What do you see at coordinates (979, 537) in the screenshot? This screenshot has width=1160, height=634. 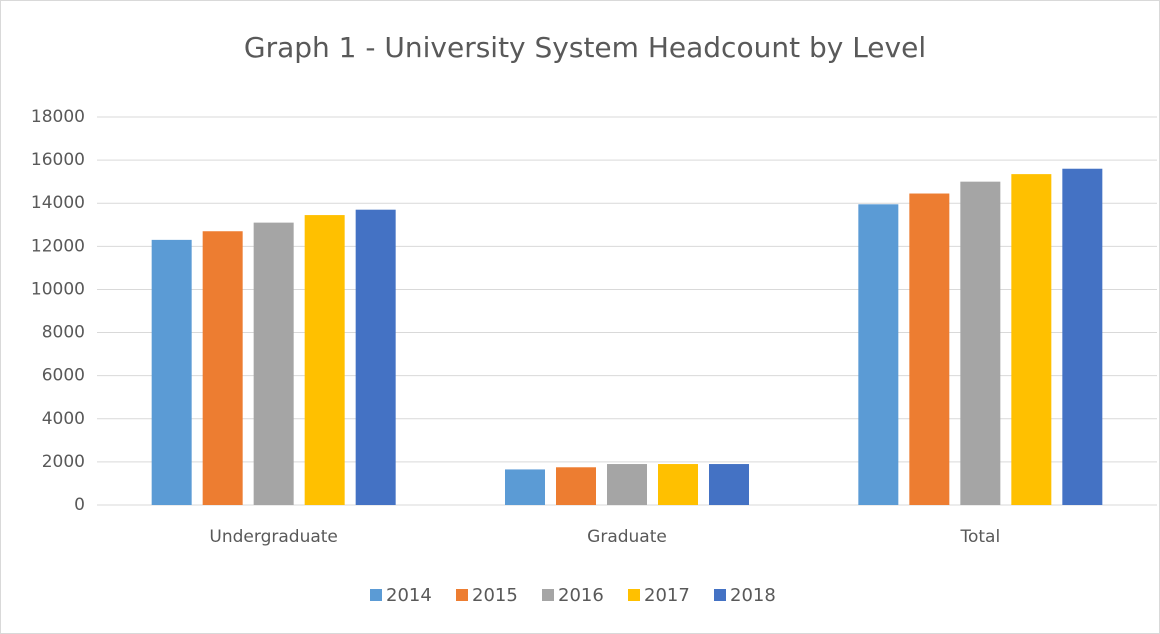 I see `x-tick-label: Total` at bounding box center [979, 537].